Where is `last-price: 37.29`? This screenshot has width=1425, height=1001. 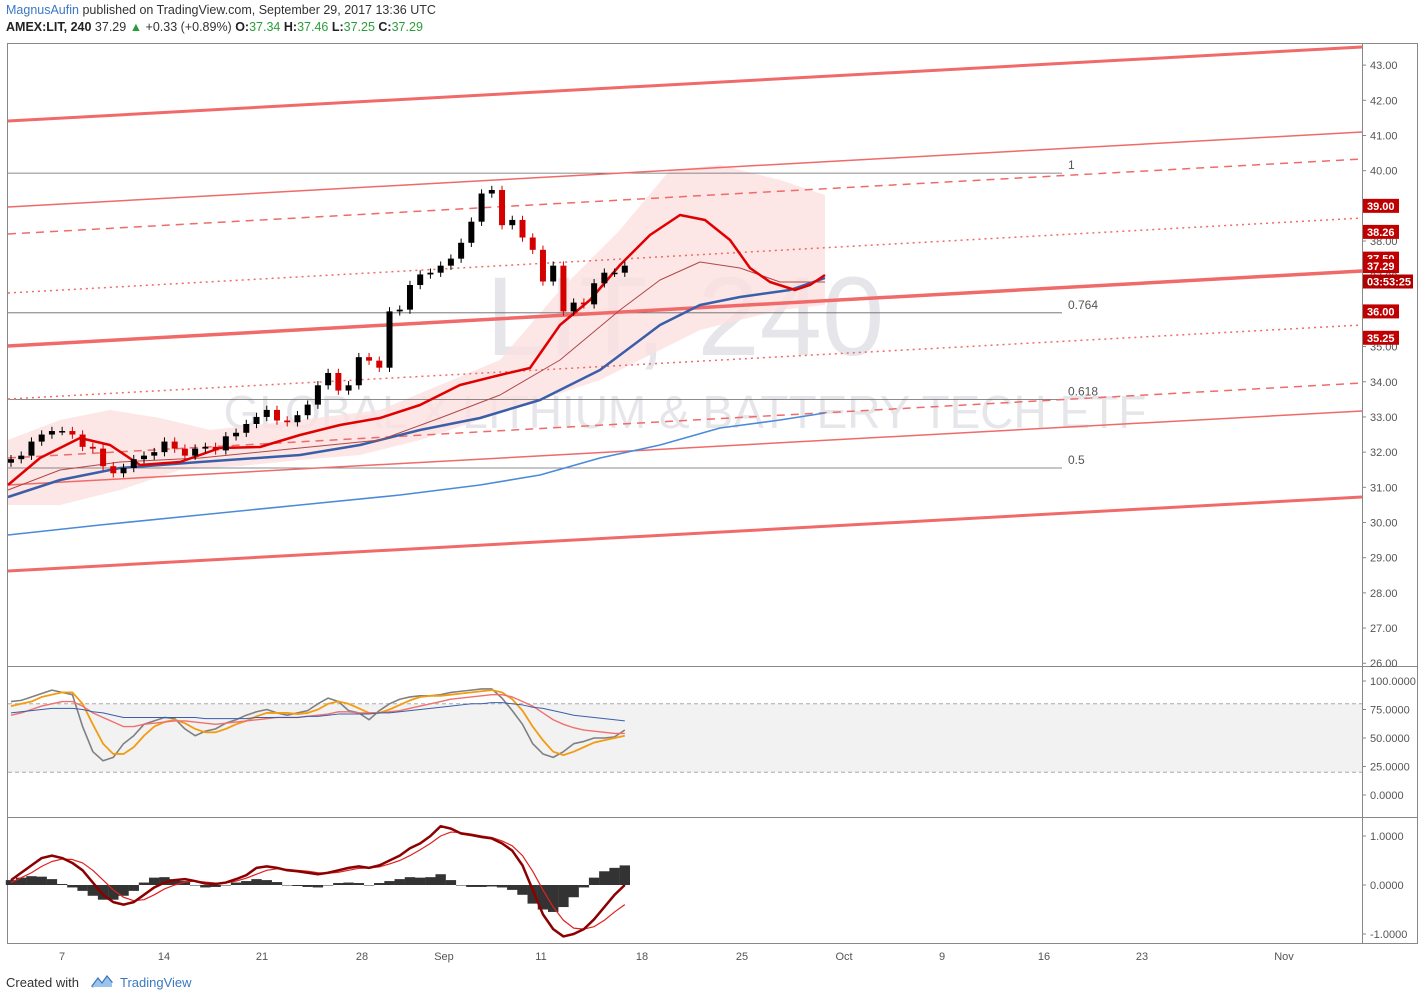
last-price: 37.29 is located at coordinates (110, 27).